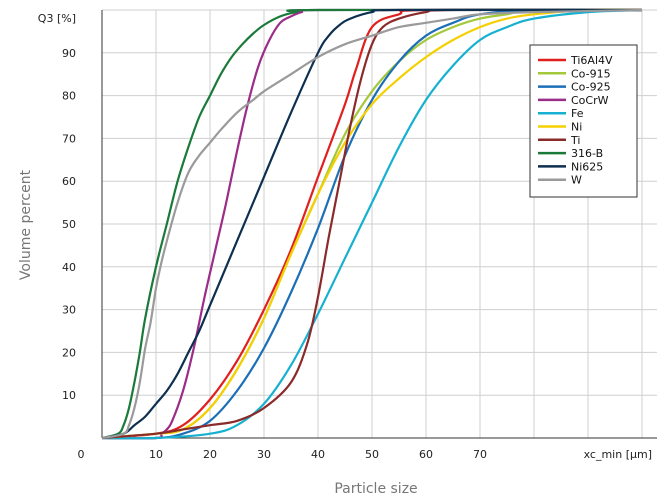  Describe the element at coordinates (577, 113) in the screenshot. I see `legend-label-fe: Fe` at that location.